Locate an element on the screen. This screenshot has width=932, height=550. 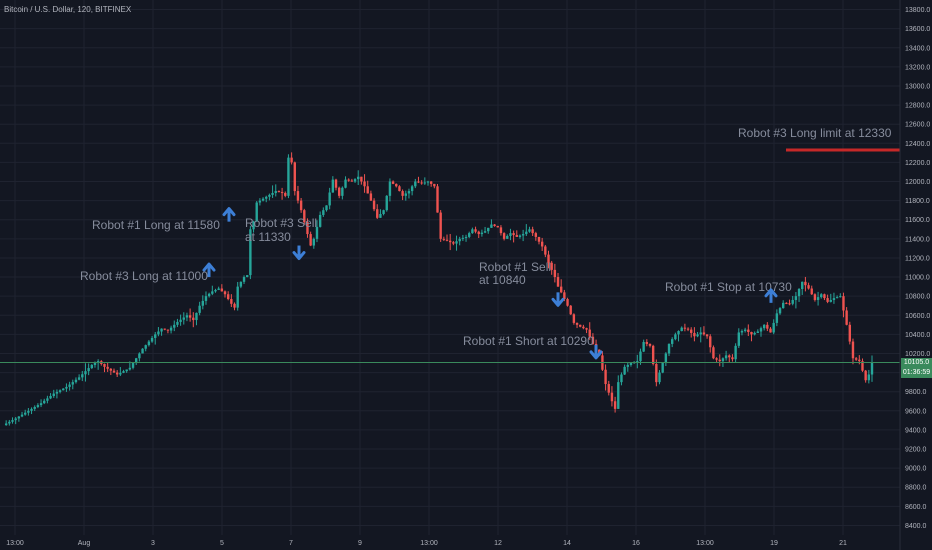
time-axis: 13:00 Aug 3 5 7 9 13:00 12 14 16 13:00 19 21 is located at coordinates (426, 543).